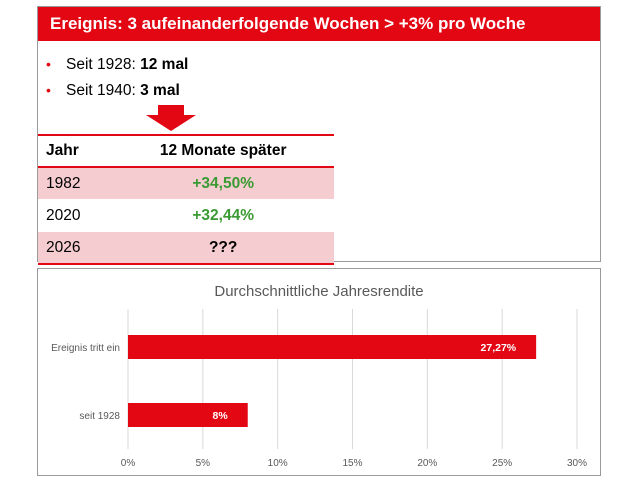 Image resolution: width=640 pixels, height=480 pixels. Describe the element at coordinates (128, 463) in the screenshot. I see `x-tick-label: 0%` at that location.